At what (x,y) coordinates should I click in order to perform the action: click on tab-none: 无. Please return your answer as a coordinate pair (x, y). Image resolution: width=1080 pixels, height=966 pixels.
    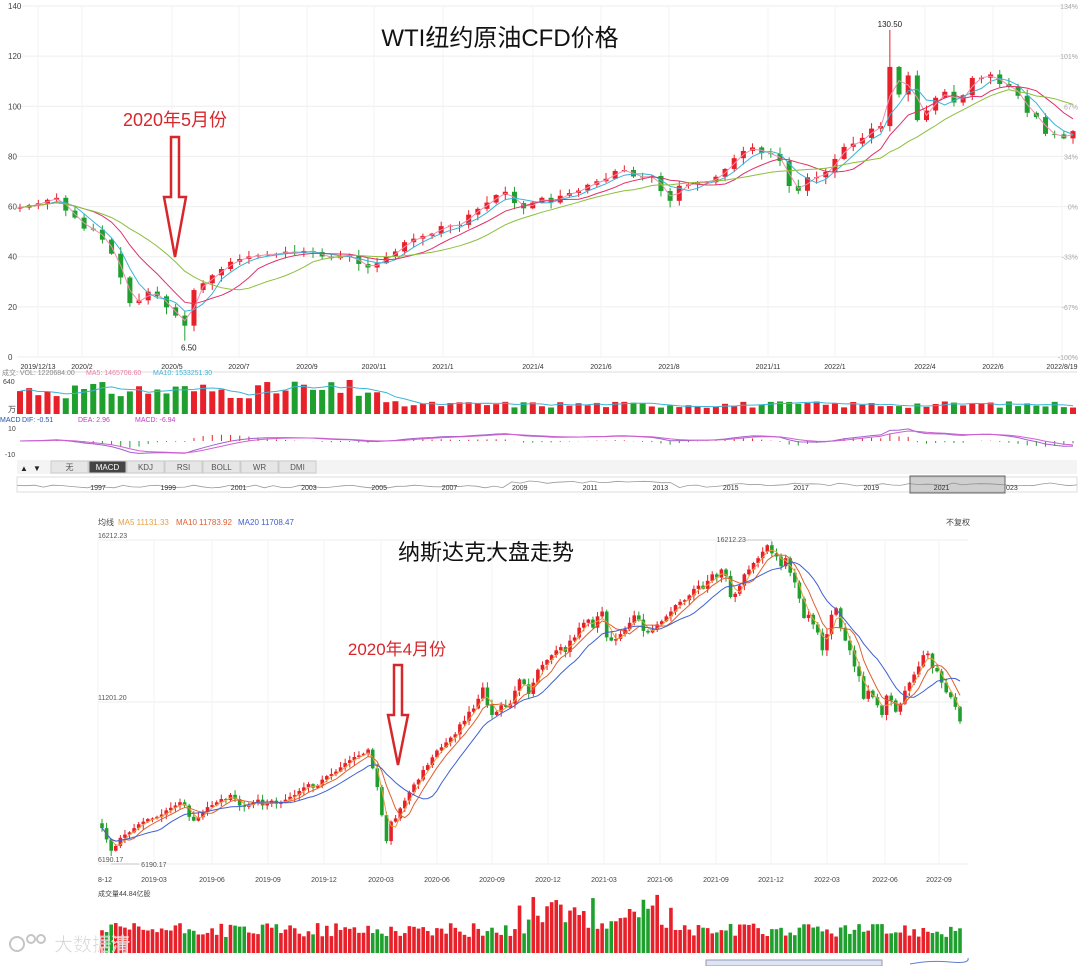
    Looking at the image, I should click on (69, 467).